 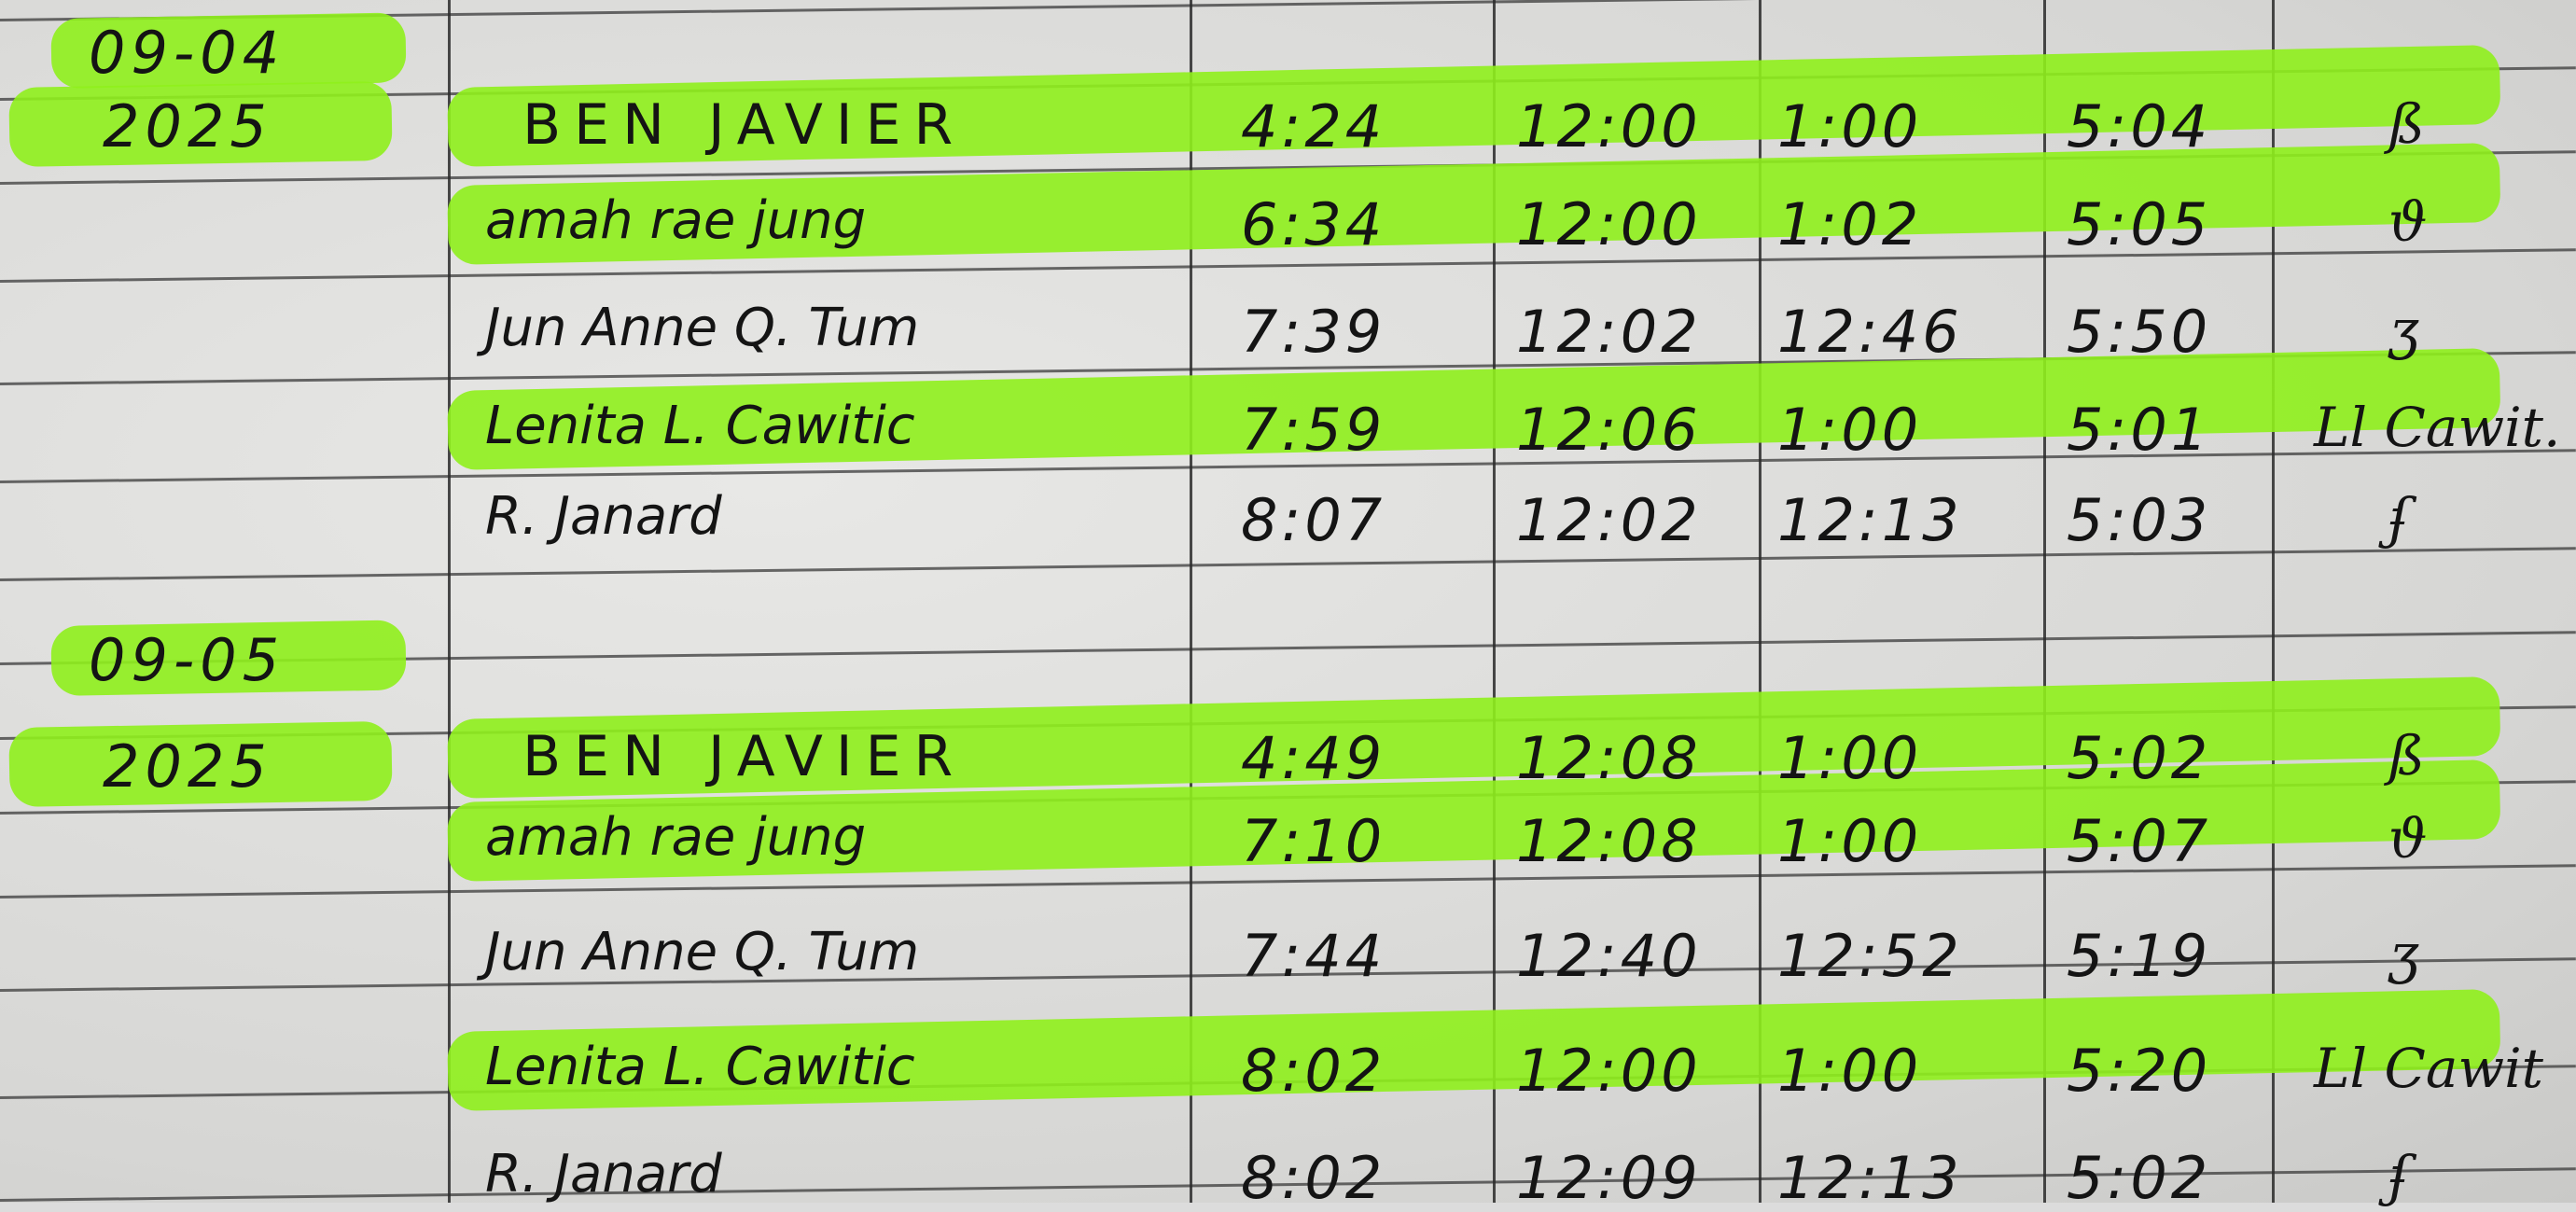 I want to click on time-in-am: 7:59, so click(x=1313, y=430).